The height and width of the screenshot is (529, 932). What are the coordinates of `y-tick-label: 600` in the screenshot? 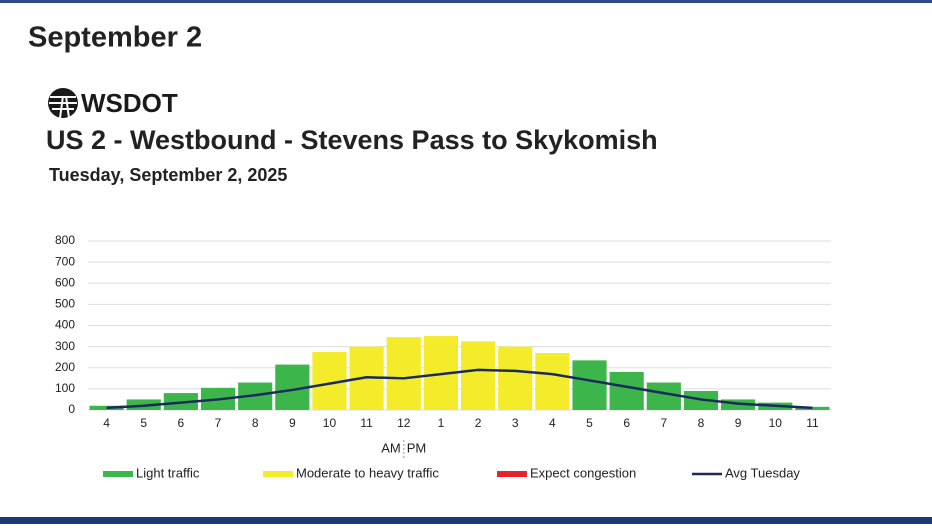 It's located at (65, 282).